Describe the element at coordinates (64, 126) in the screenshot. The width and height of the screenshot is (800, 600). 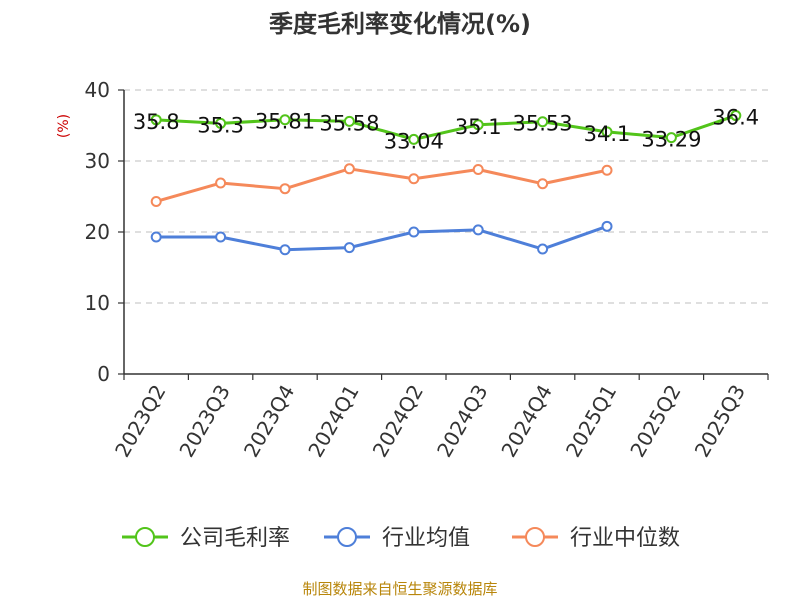
I see `y-axis-label: (%)` at that location.